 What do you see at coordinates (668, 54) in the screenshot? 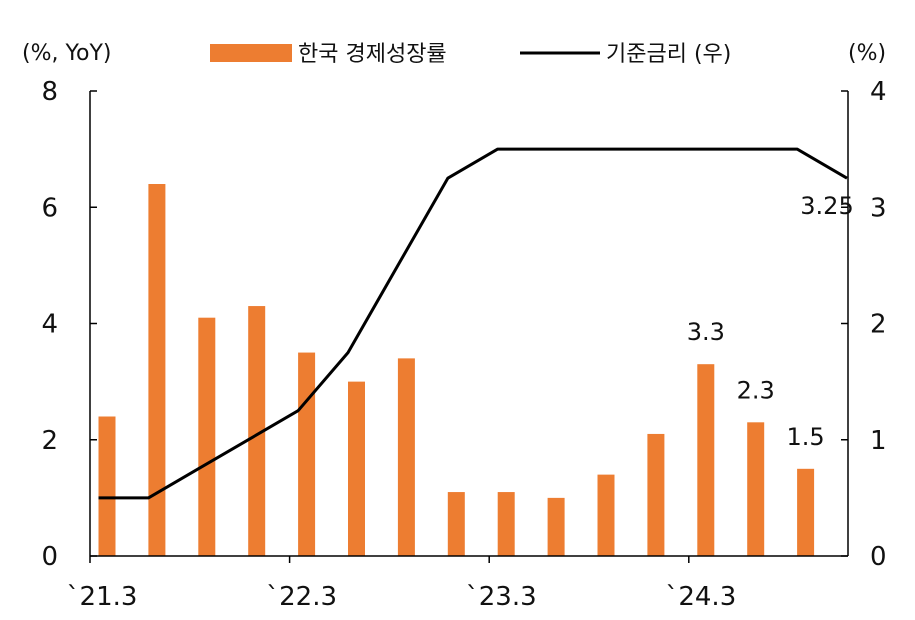
I see `legend-label-rate: 기준금리 (우)` at bounding box center [668, 54].